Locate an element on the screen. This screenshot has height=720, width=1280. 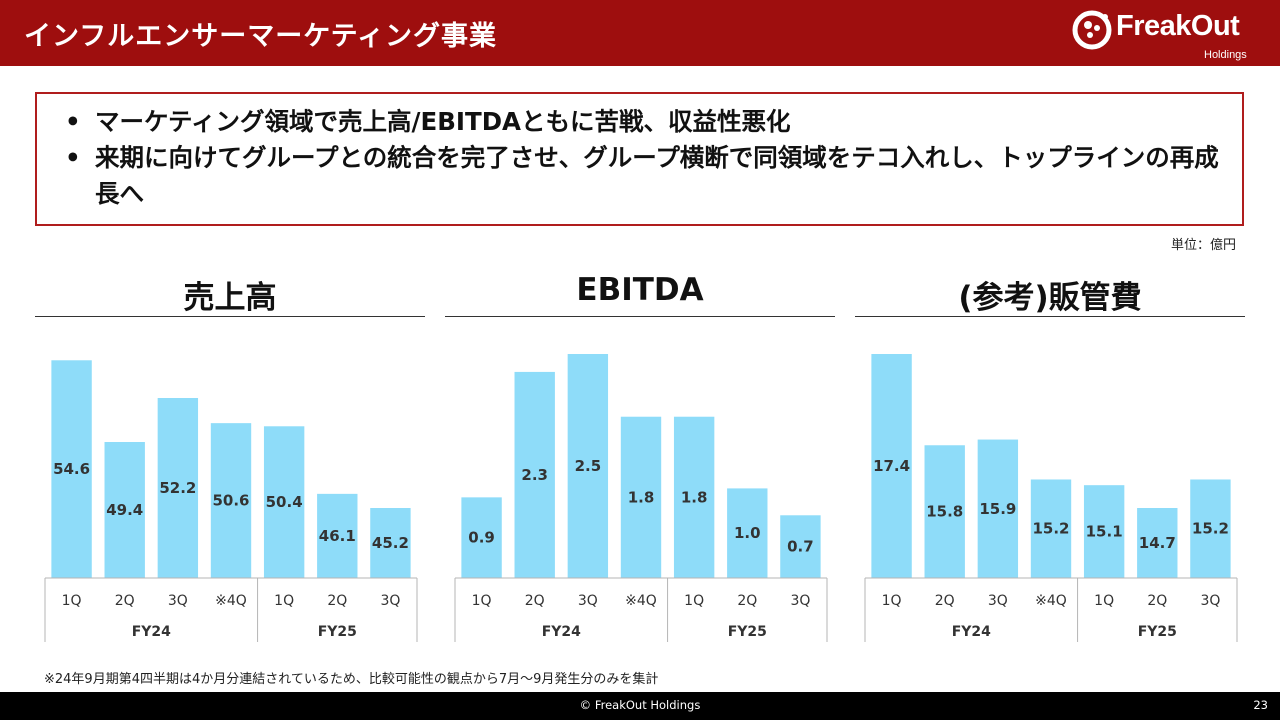
data-label: 50.4 is located at coordinates (284, 502).